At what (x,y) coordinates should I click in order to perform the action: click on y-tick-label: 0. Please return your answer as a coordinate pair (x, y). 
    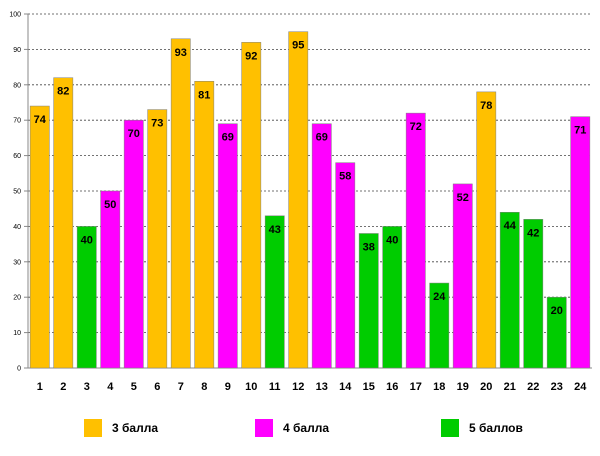
    Looking at the image, I should click on (19, 369).